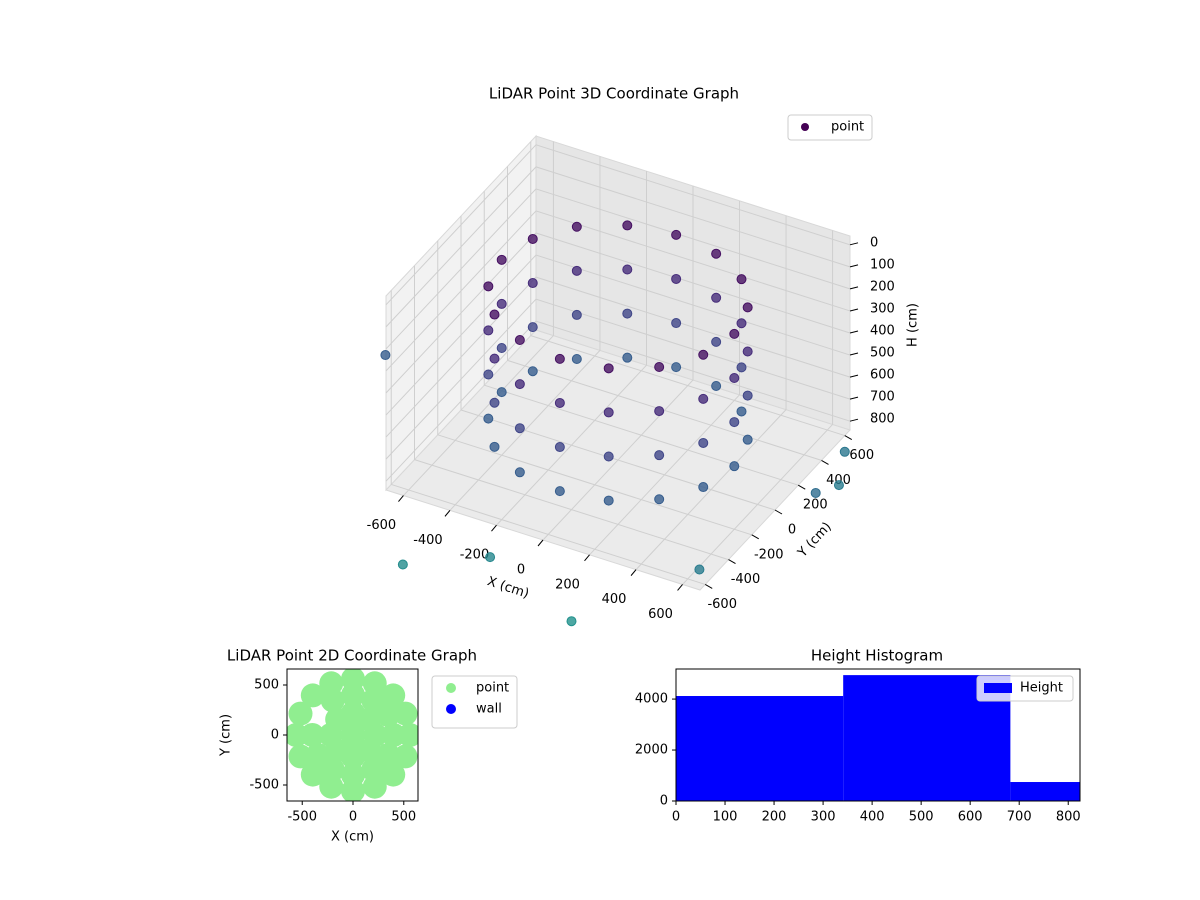 This screenshot has height=900, width=1200. Describe the element at coordinates (823, 817) in the screenshot. I see `x-tick-label: 300` at that location.